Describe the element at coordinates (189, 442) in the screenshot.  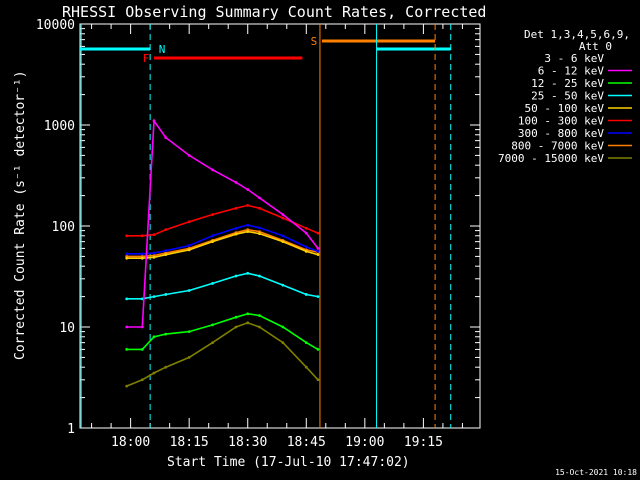
I see `x-tick-label: 18:15` at that location.